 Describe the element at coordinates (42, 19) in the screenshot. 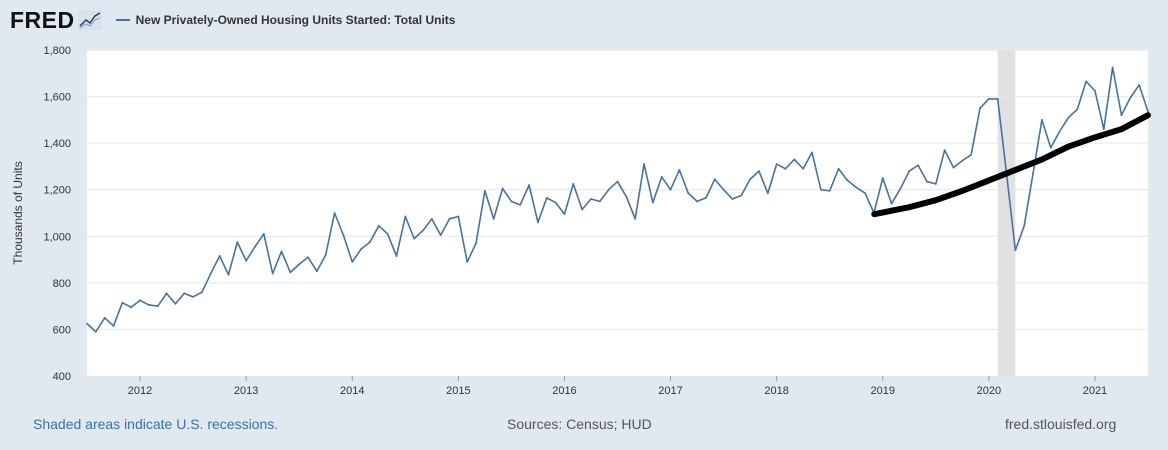

I see `fred-logo: FRED` at that location.